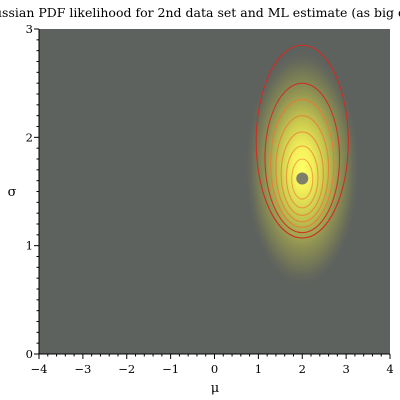 The image size is (400, 400). What do you see at coordinates (29, 354) in the screenshot?
I see `y-tick-label: 0` at bounding box center [29, 354].